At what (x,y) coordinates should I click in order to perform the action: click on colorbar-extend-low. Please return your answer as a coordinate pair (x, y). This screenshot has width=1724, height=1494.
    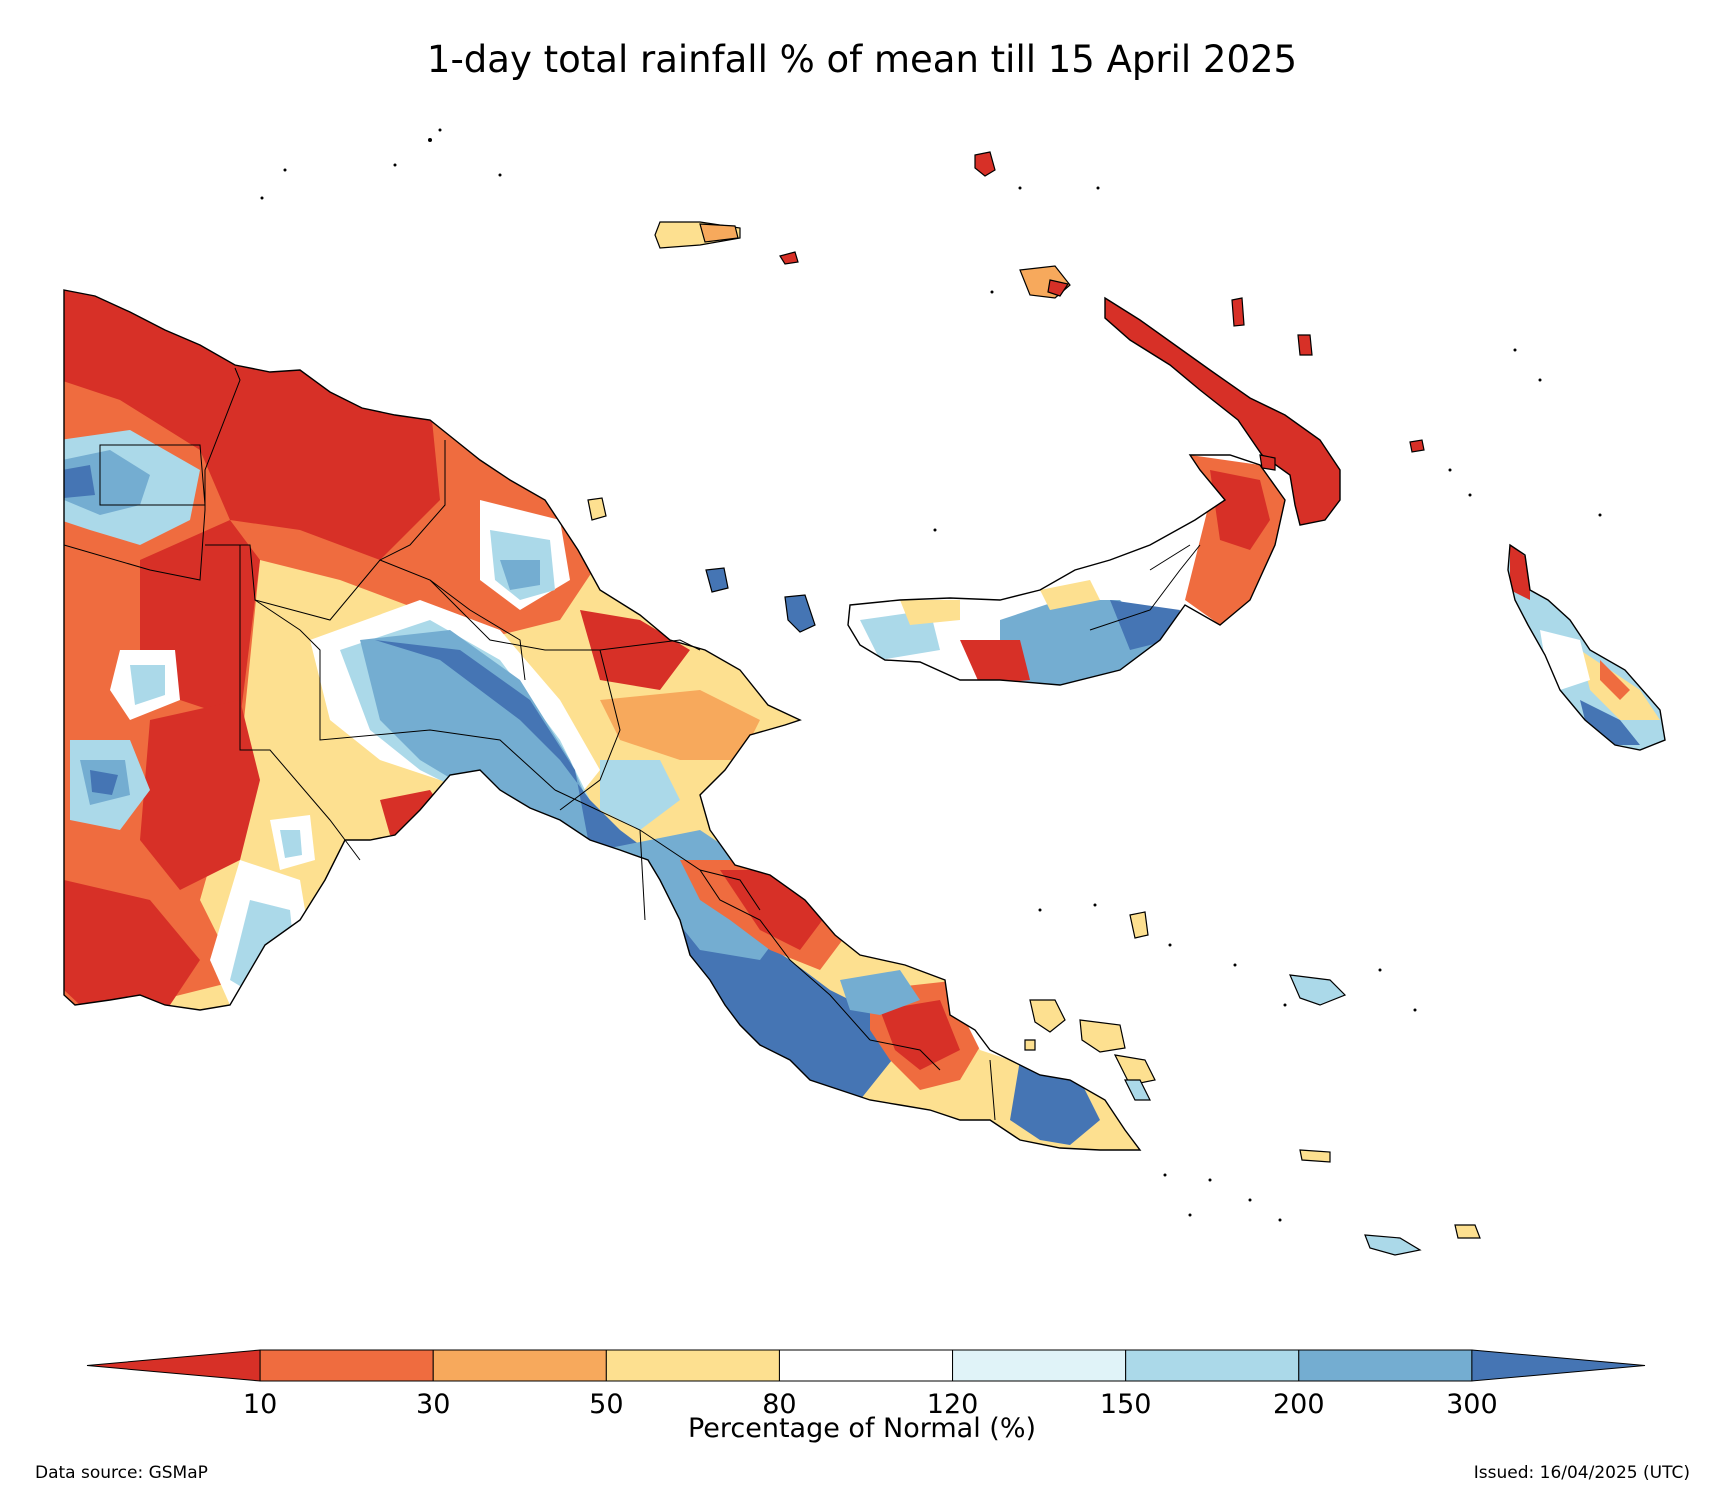
    Looking at the image, I should click on (173, 1365).